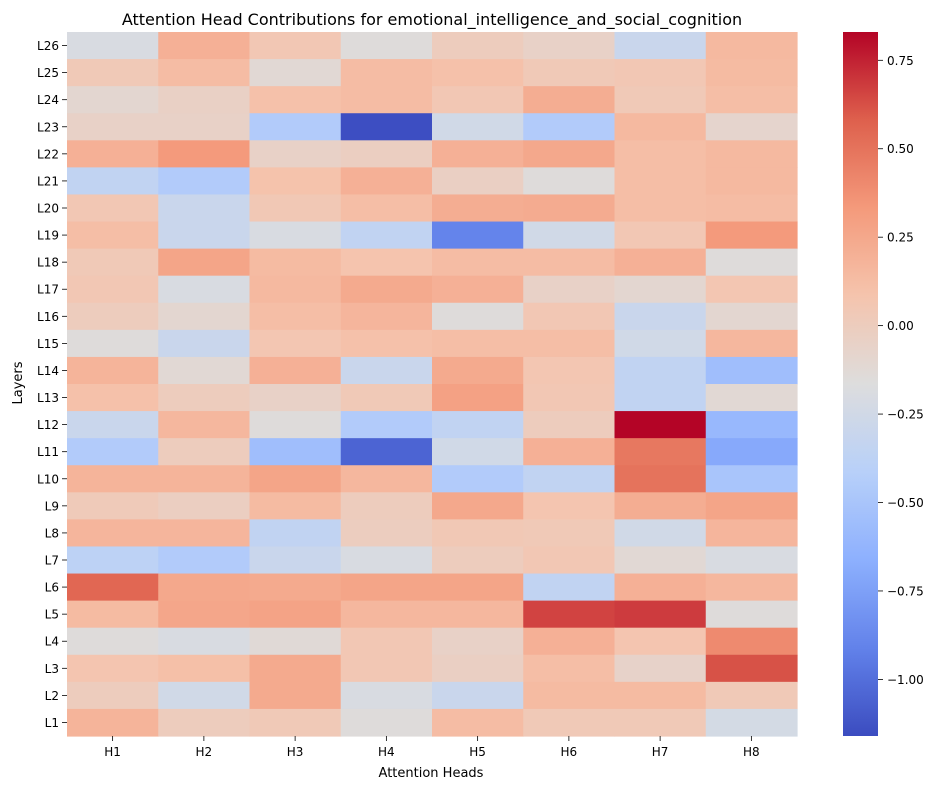  Describe the element at coordinates (48, 371) in the screenshot. I see `y-tick-label: L14` at that location.